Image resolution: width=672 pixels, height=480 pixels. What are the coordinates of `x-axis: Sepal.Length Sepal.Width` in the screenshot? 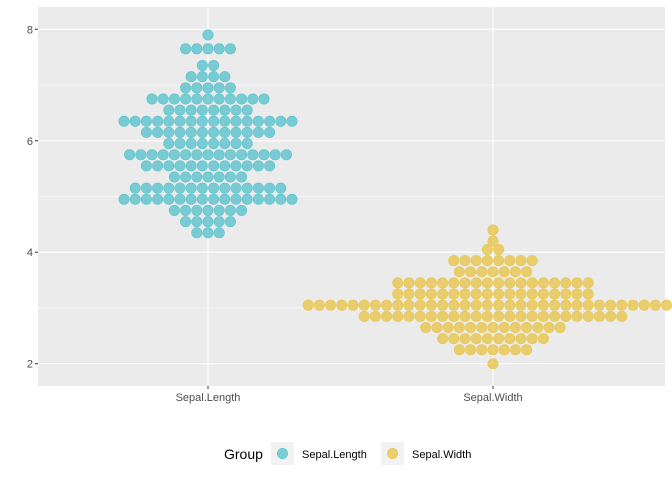 It's located at (349, 395).